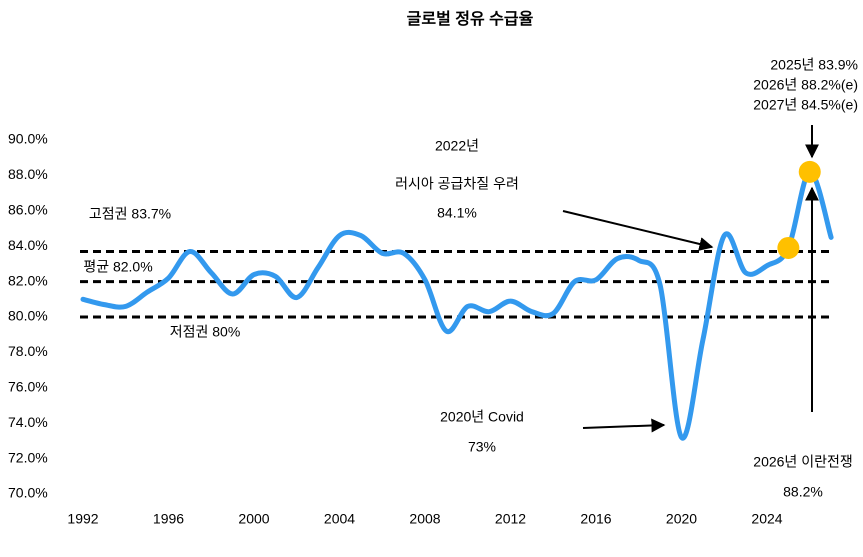 The image size is (863, 557). Describe the element at coordinates (457, 146) in the screenshot. I see `annotation: 2022년` at that location.